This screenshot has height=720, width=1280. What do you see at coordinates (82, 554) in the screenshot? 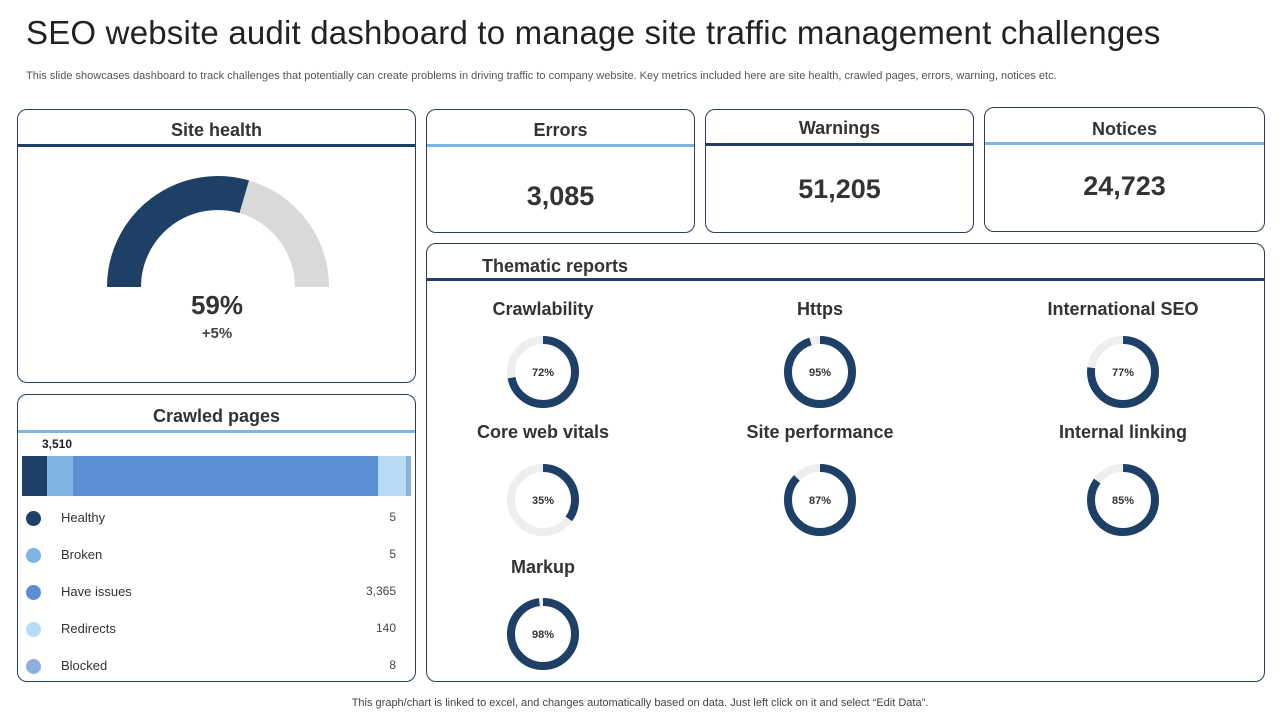
I see `legend-label: Broken` at bounding box center [82, 554].